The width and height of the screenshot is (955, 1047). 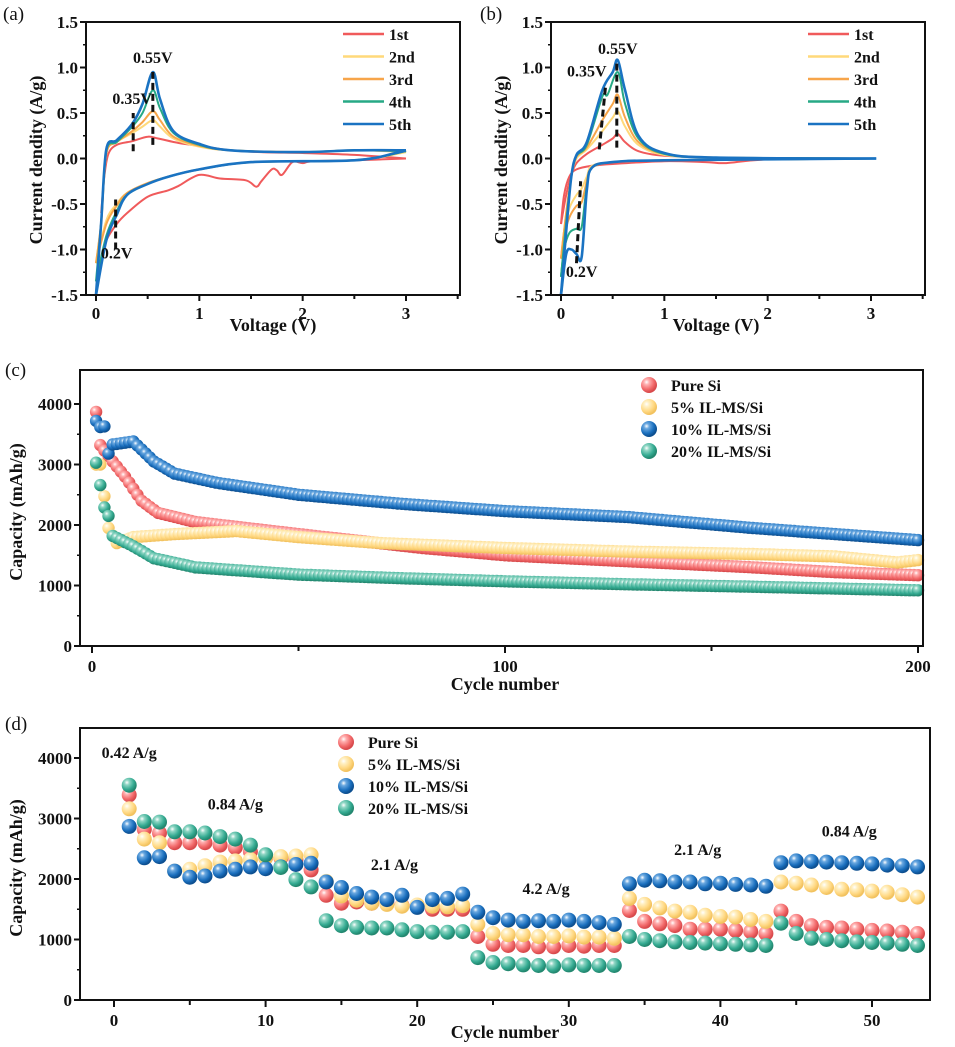 I want to click on panel-d-legend-label-pure-si: Pure Si, so click(x=393, y=743).